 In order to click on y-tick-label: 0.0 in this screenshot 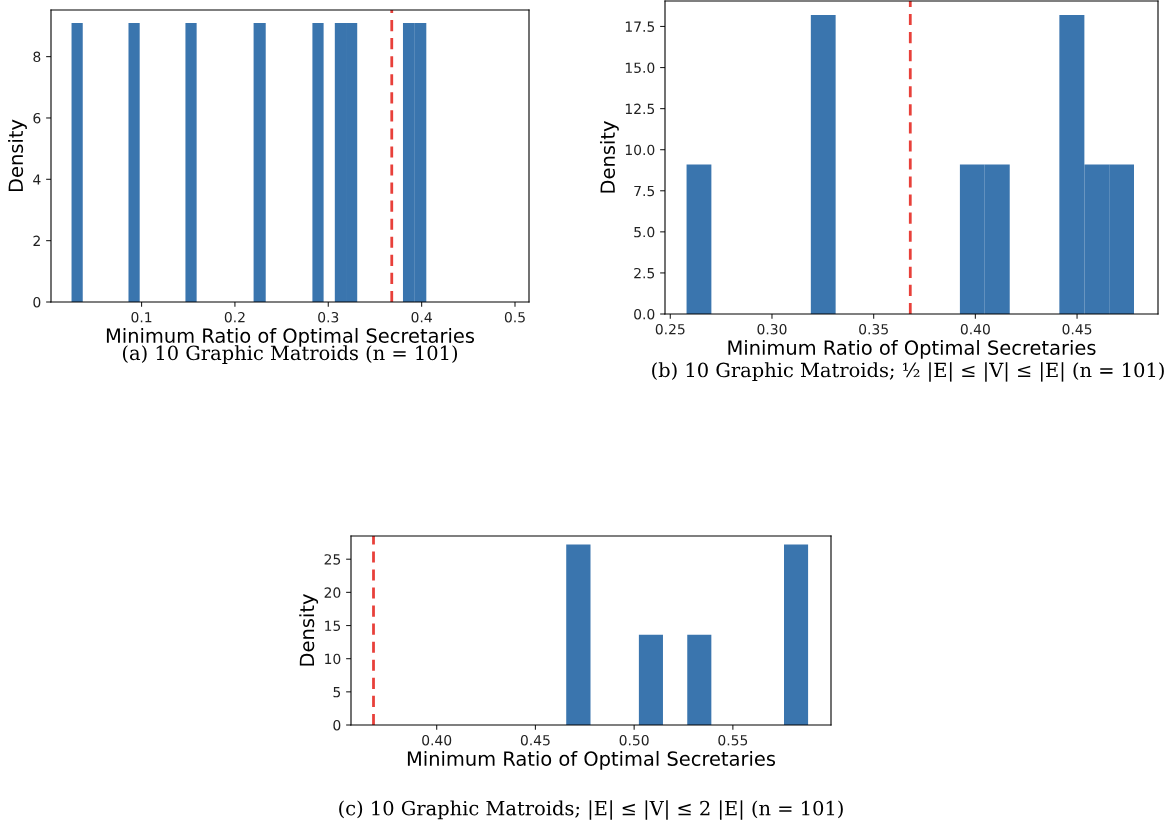, I will do `click(644, 314)`.